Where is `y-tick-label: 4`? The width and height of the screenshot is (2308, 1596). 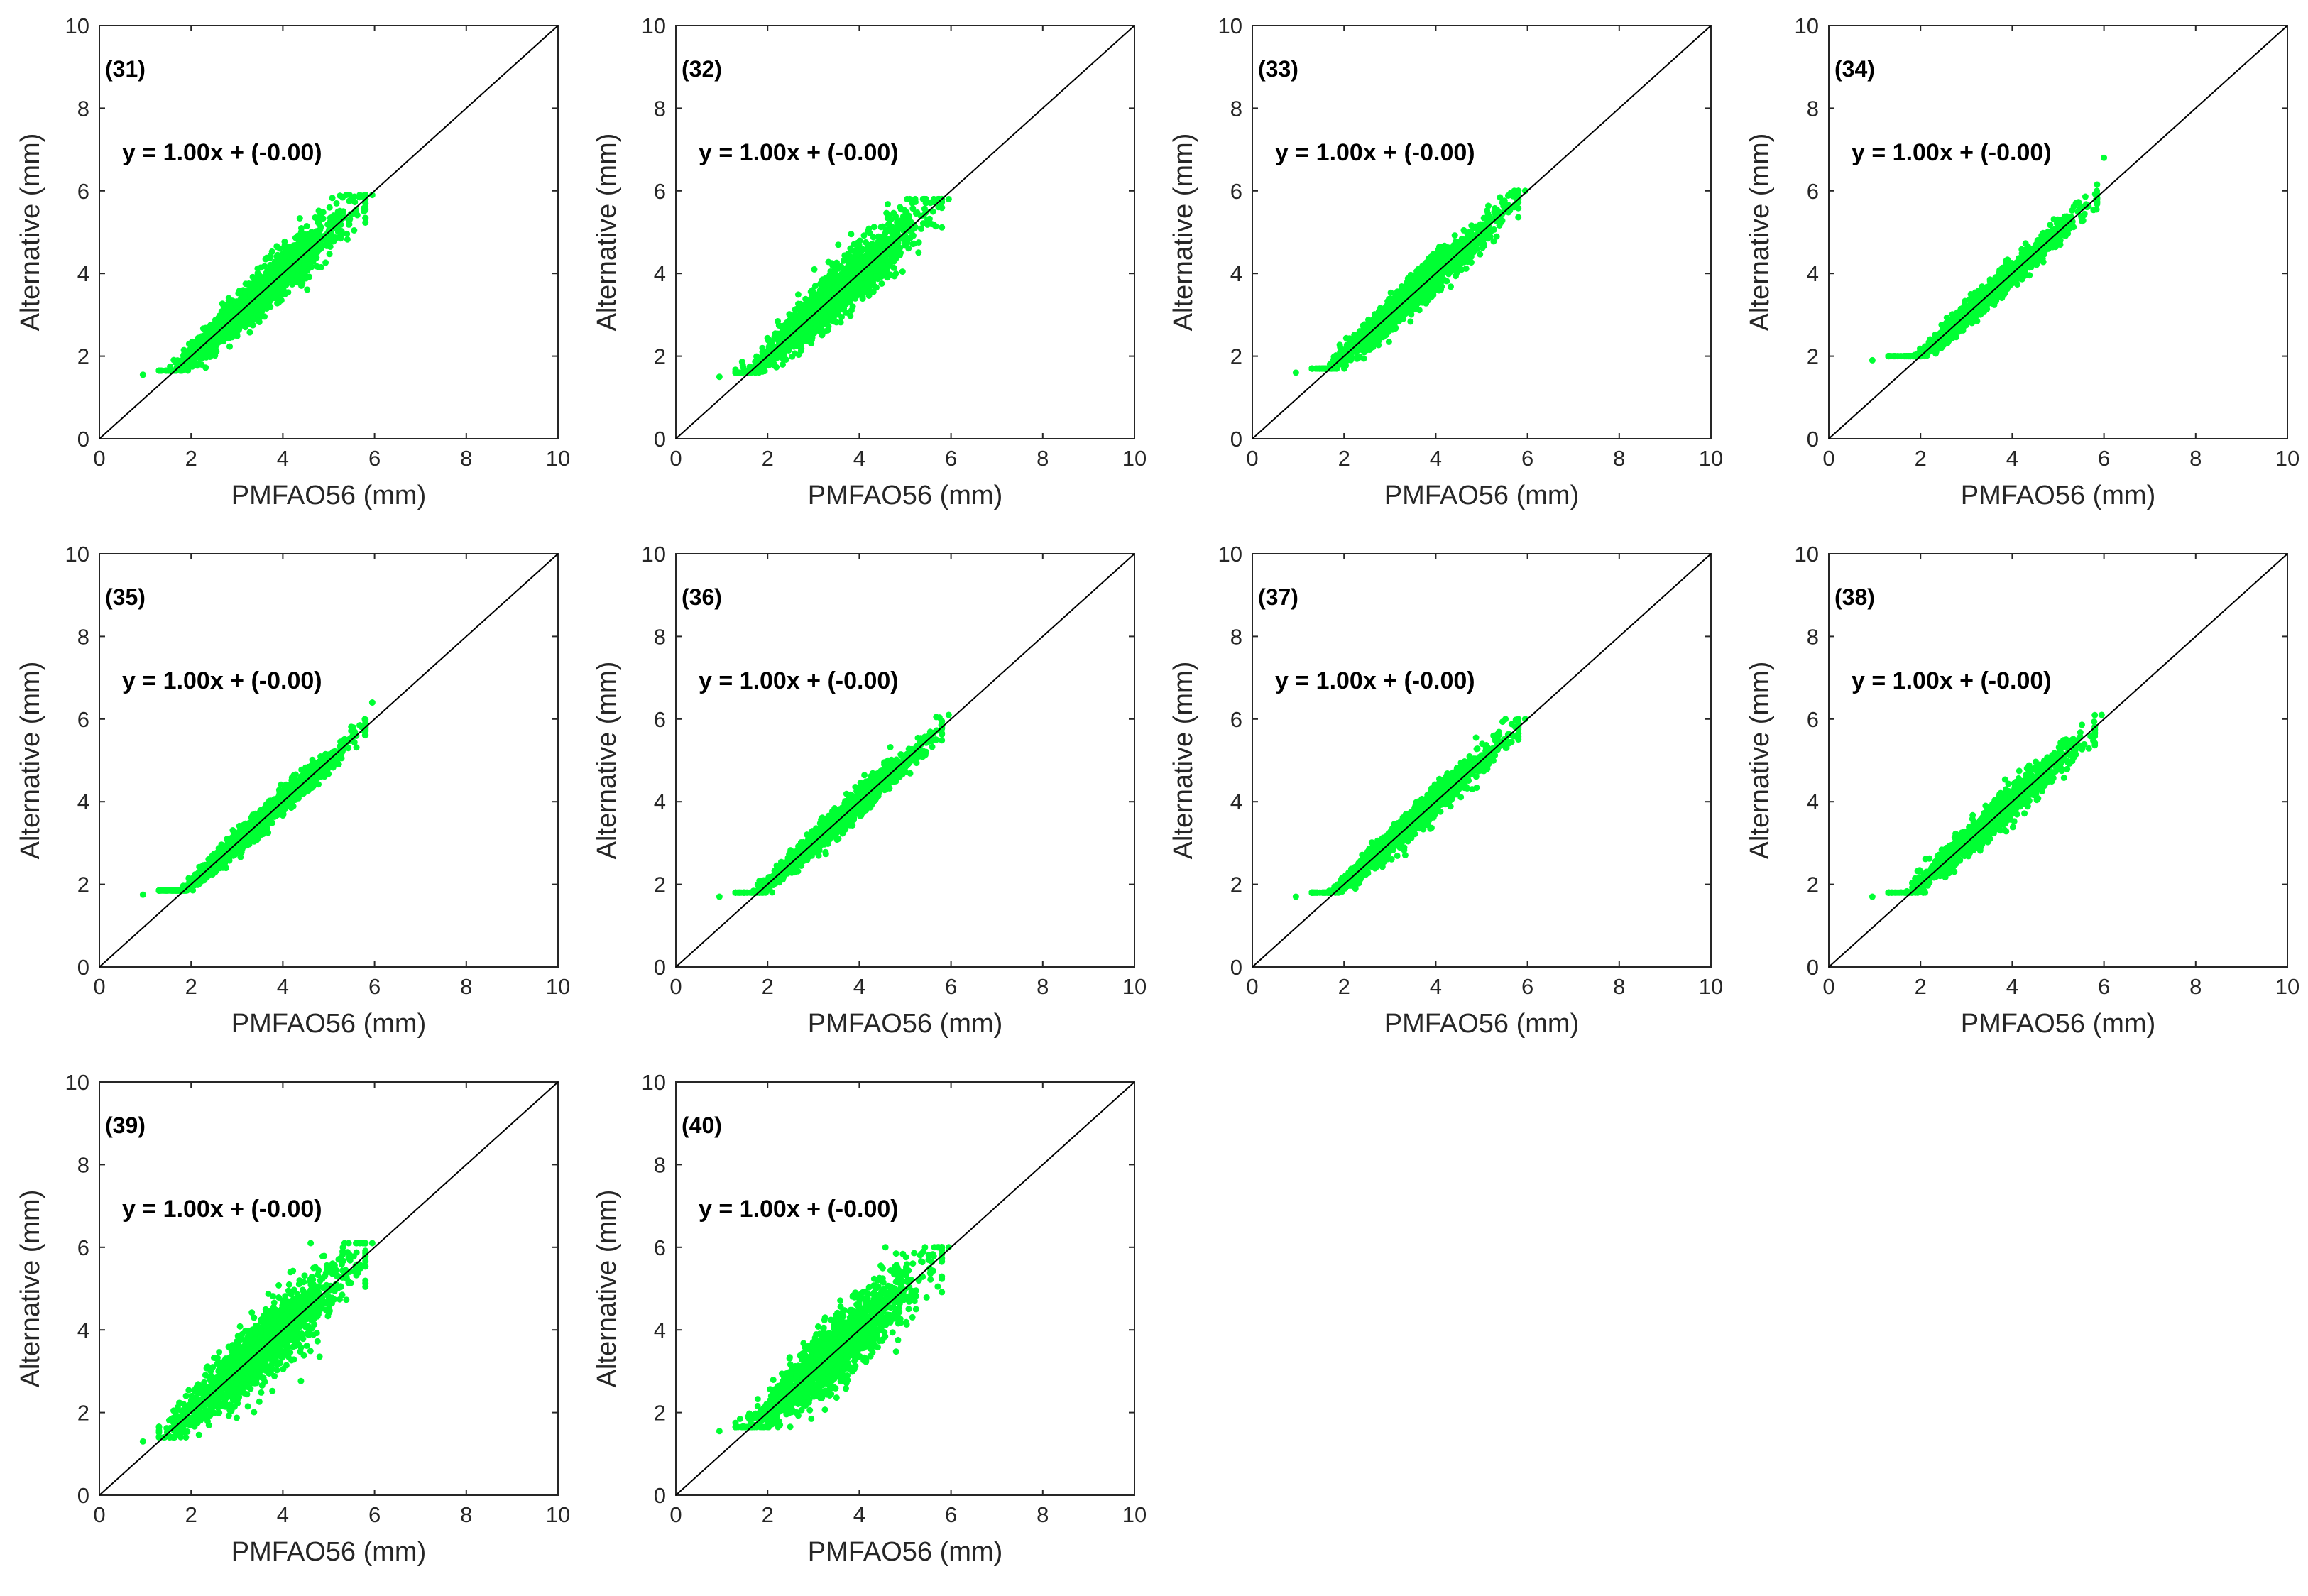
y-tick-label: 4 is located at coordinates (1813, 273).